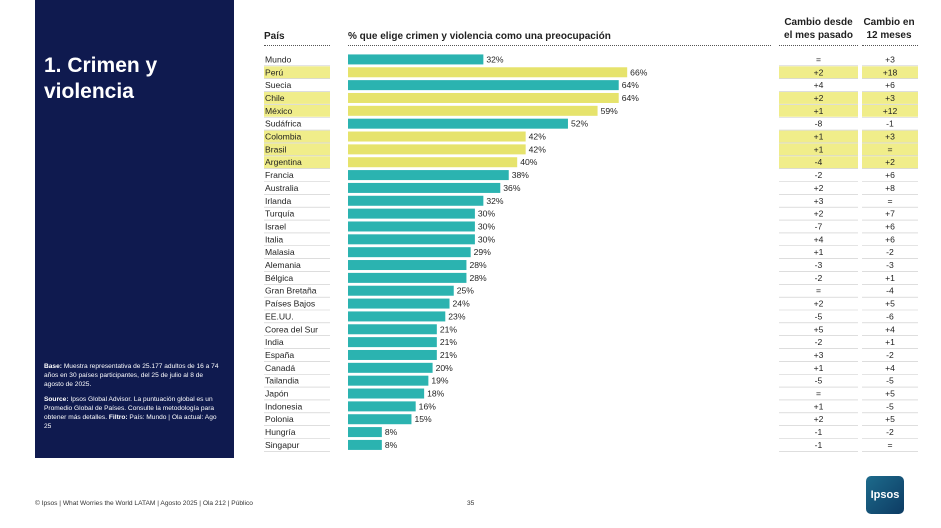 The image size is (941, 528). I want to click on country-label: Turquía, so click(280, 214).